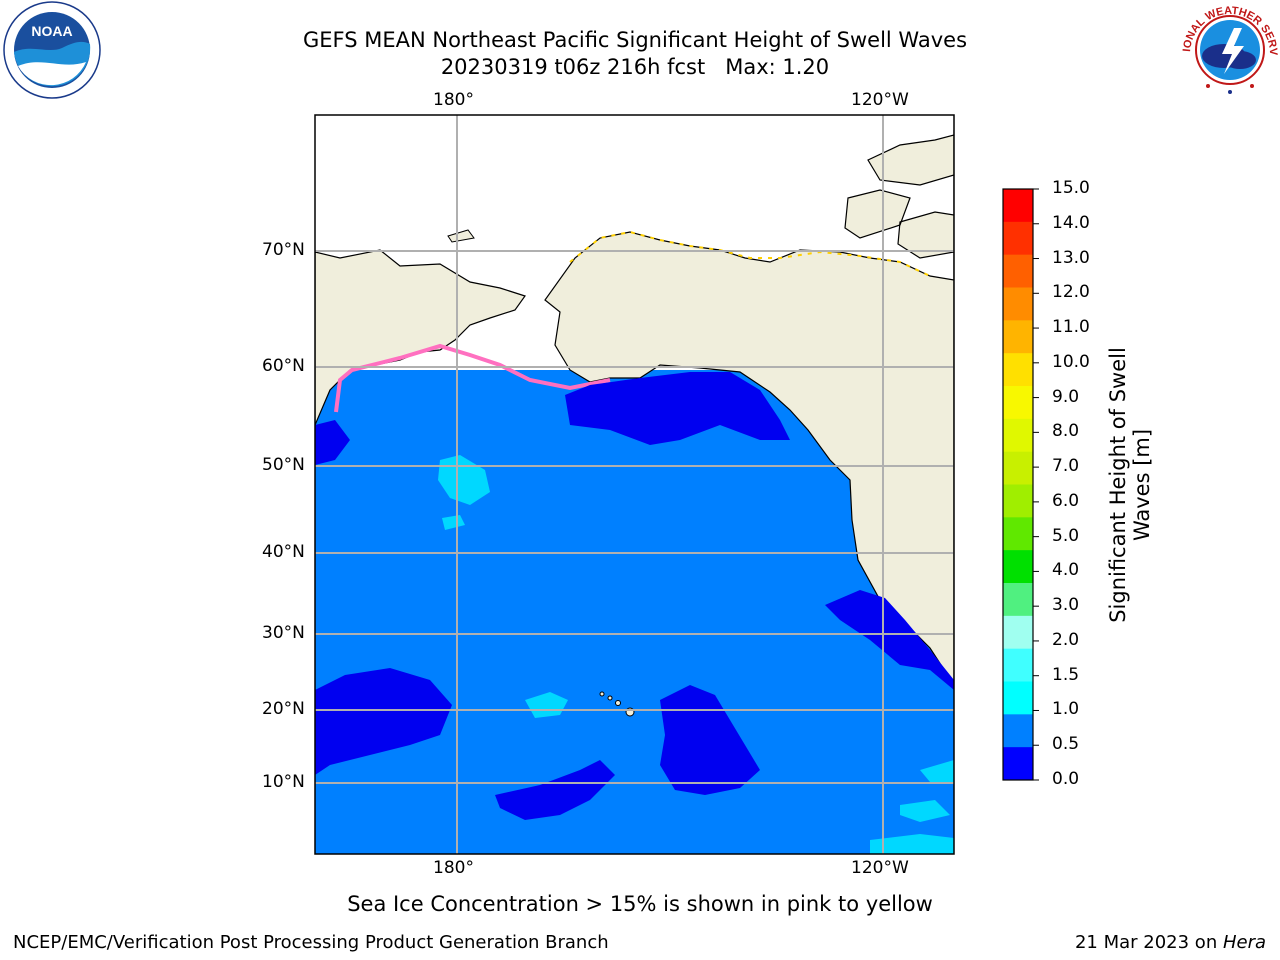 Image resolution: width=1280 pixels, height=960 pixels. Describe the element at coordinates (1066, 396) in the screenshot. I see `colorbar-tick-label: 9.0` at that location.